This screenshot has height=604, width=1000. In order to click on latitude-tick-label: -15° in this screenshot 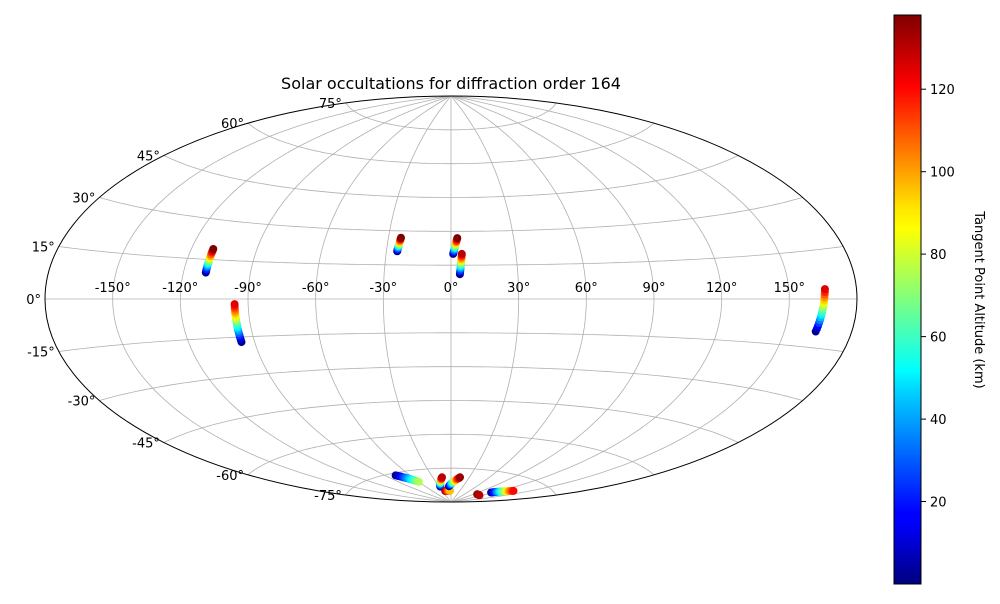, I will do `click(41, 353)`.